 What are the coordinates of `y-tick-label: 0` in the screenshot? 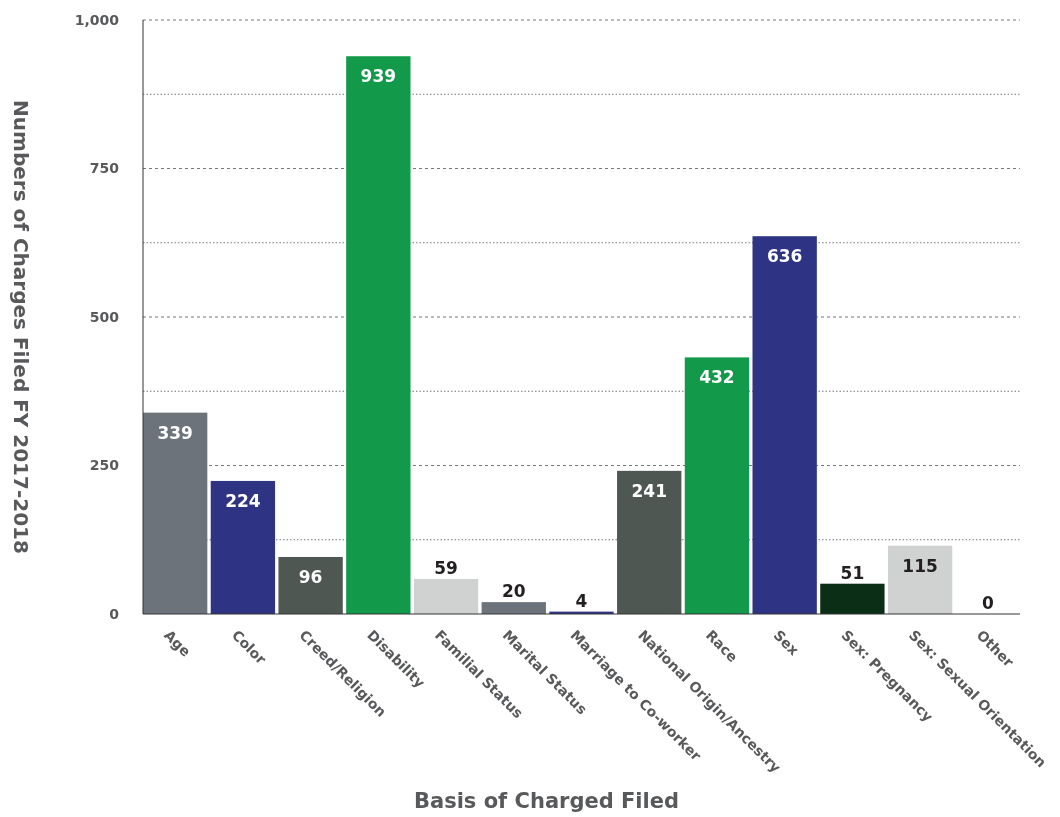 It's located at (114, 613).